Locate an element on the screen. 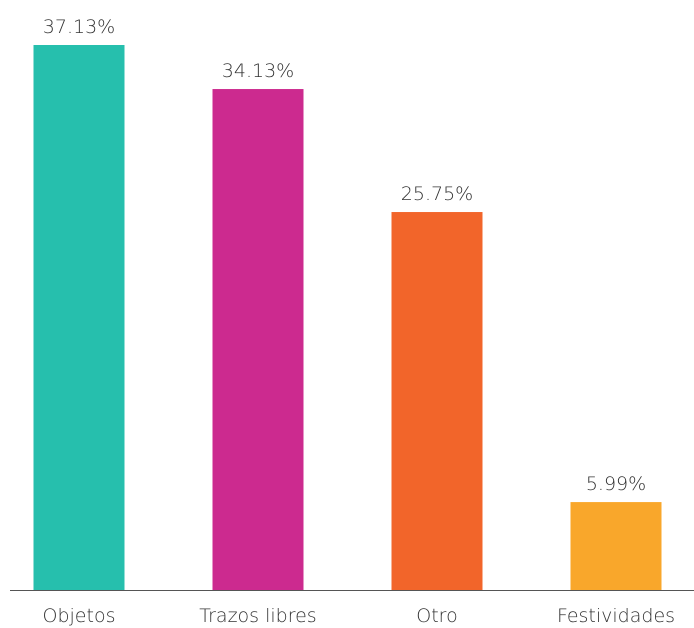  value-label: 5.99% is located at coordinates (616, 484).